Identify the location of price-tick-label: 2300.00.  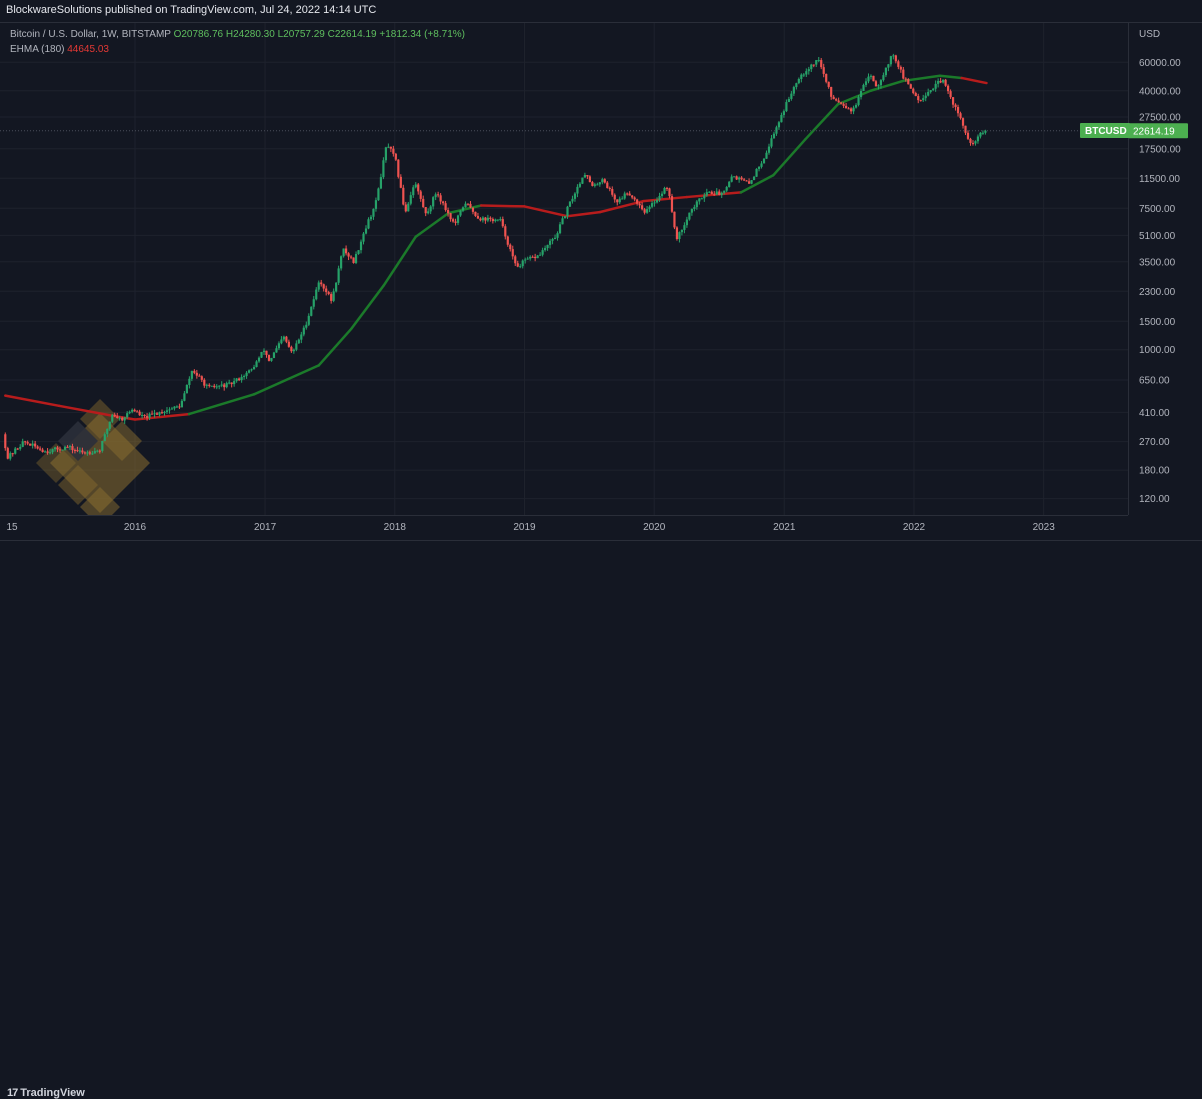
(1157, 292).